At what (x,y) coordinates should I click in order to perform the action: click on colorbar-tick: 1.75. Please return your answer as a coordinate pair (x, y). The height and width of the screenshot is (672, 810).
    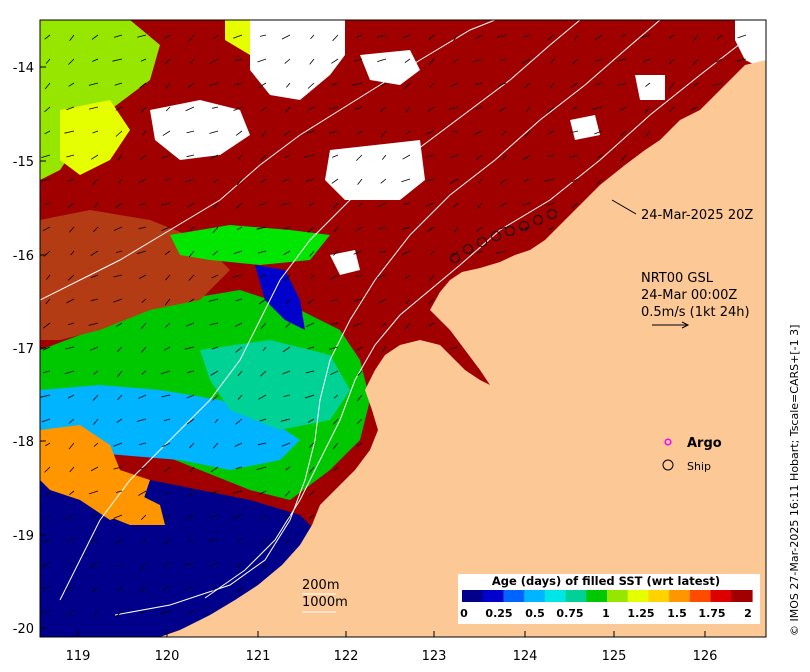
    Looking at the image, I should click on (711, 613).